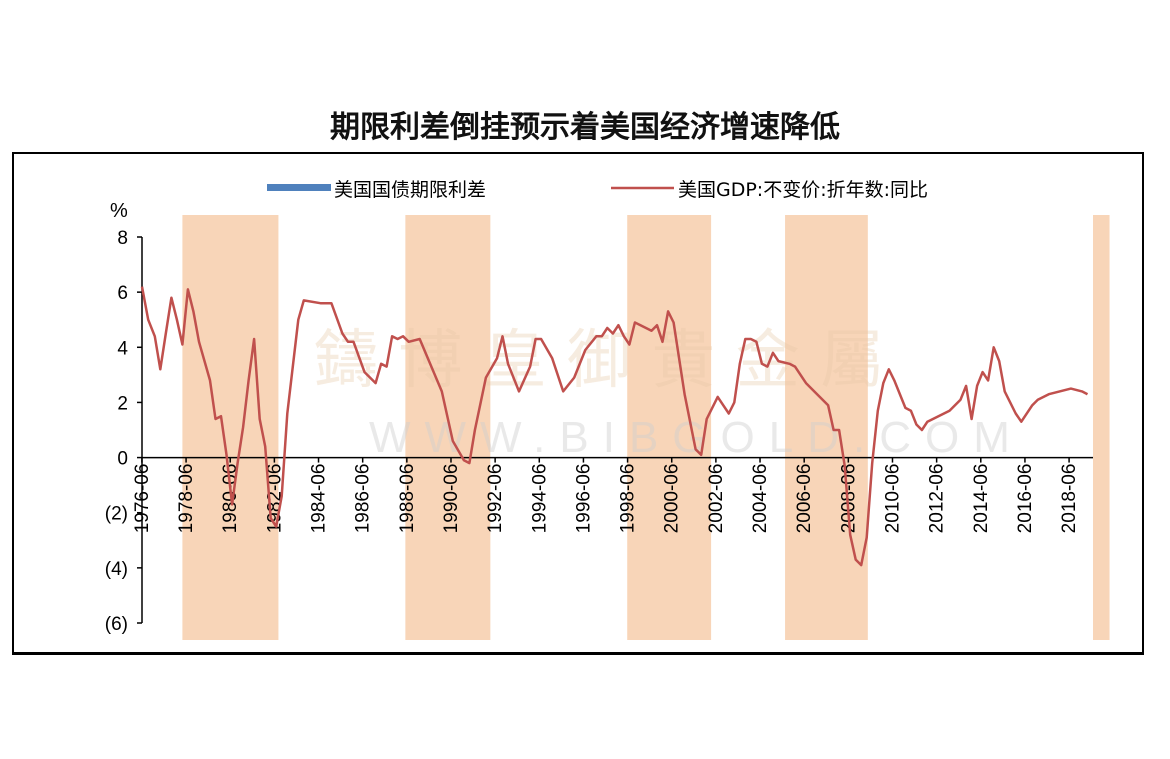 The image size is (1170, 759). What do you see at coordinates (539, 499) in the screenshot?
I see `x-tick-label: 1994-06` at bounding box center [539, 499].